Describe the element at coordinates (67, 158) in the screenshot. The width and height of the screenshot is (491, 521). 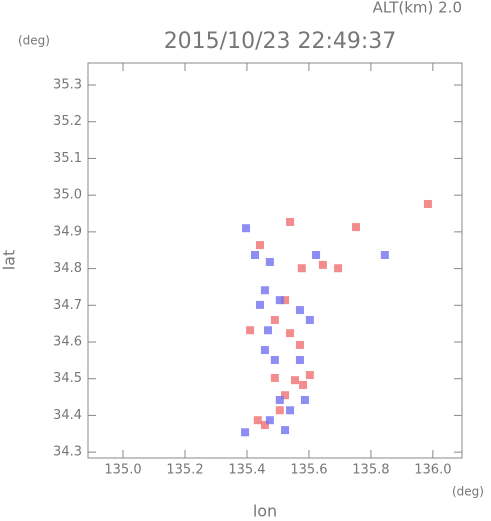
I see `y-tick-label: 35.1` at that location.